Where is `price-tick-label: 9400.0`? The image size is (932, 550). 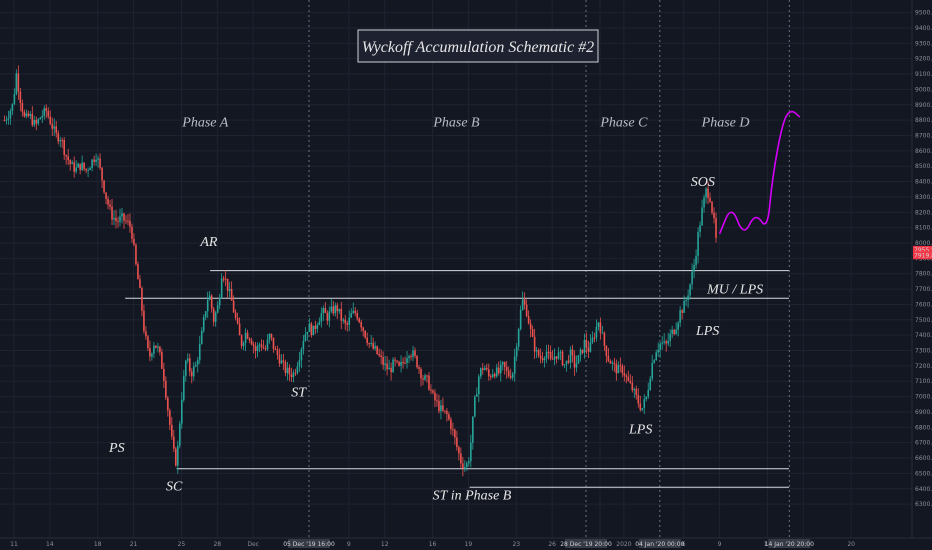 price-tick-label: 9400.0 is located at coordinates (923, 28).